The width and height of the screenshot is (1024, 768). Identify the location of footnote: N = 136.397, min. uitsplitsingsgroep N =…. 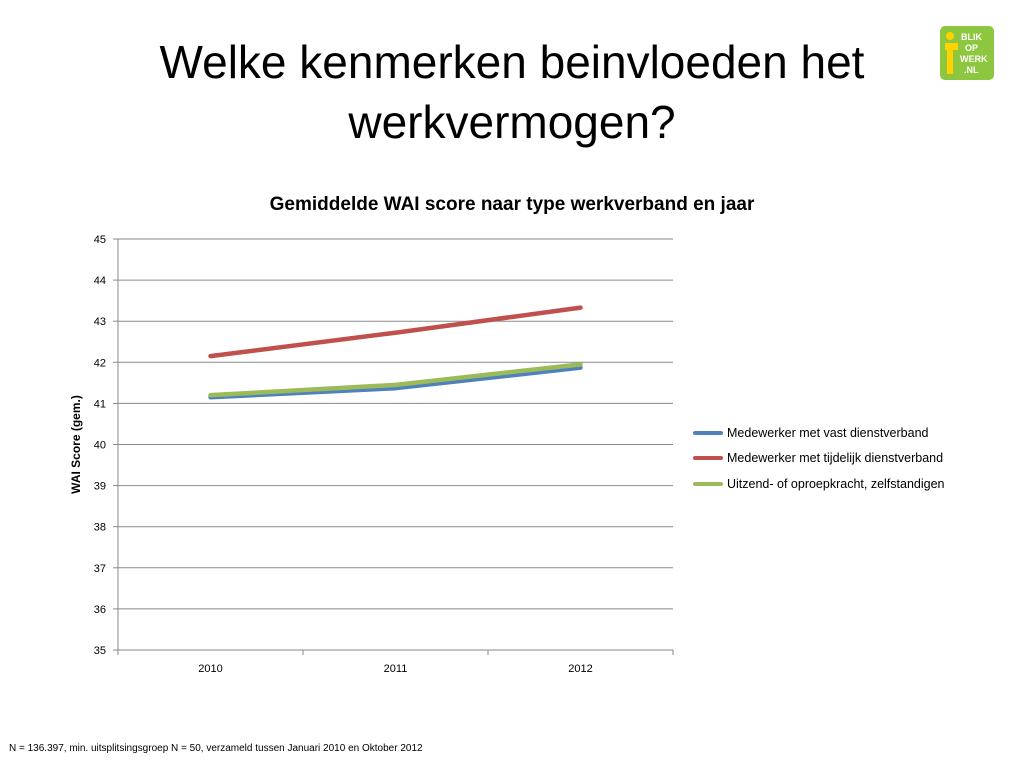
(216, 748).